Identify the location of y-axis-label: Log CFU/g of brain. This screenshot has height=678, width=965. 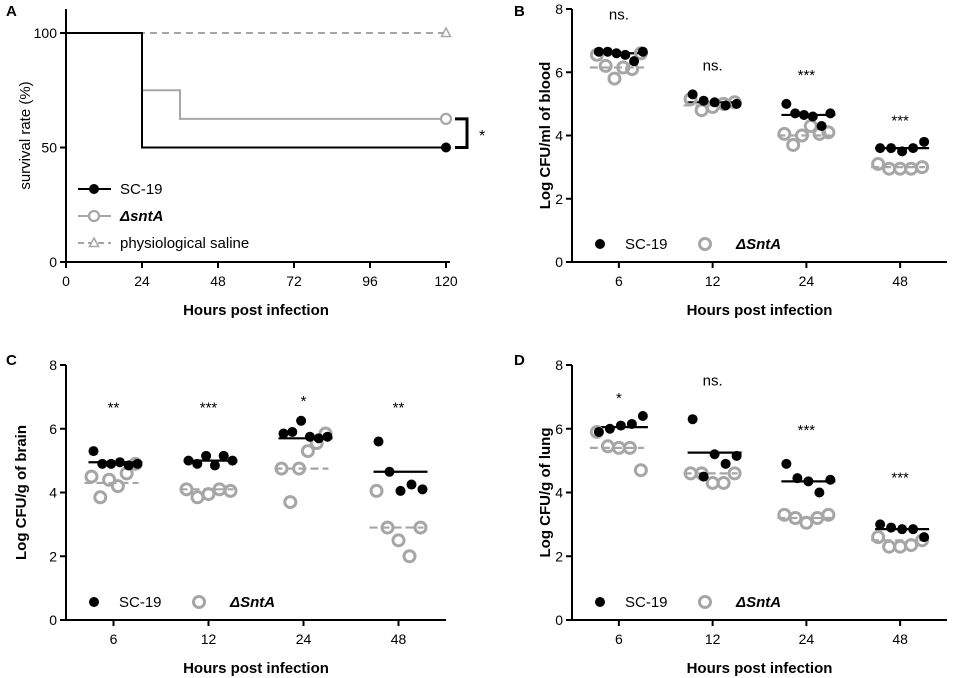
(21, 492).